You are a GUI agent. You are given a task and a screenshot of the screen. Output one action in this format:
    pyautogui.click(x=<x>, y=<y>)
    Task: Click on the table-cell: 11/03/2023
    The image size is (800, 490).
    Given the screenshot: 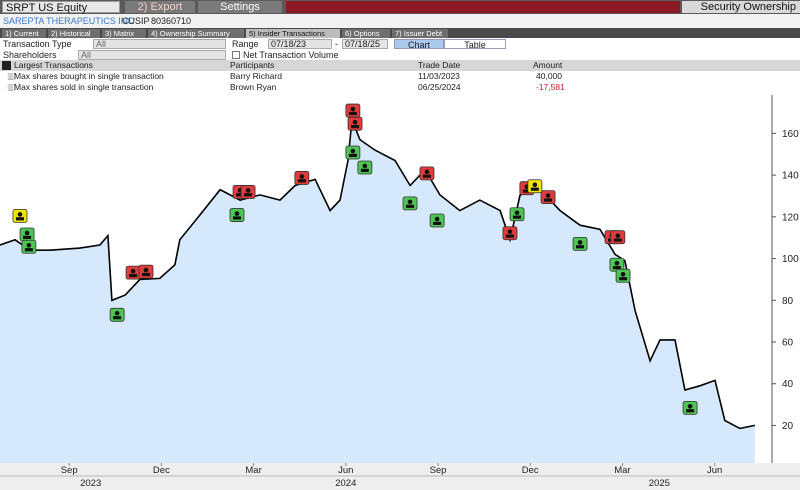 What is the action you would take?
    pyautogui.click(x=439, y=76)
    